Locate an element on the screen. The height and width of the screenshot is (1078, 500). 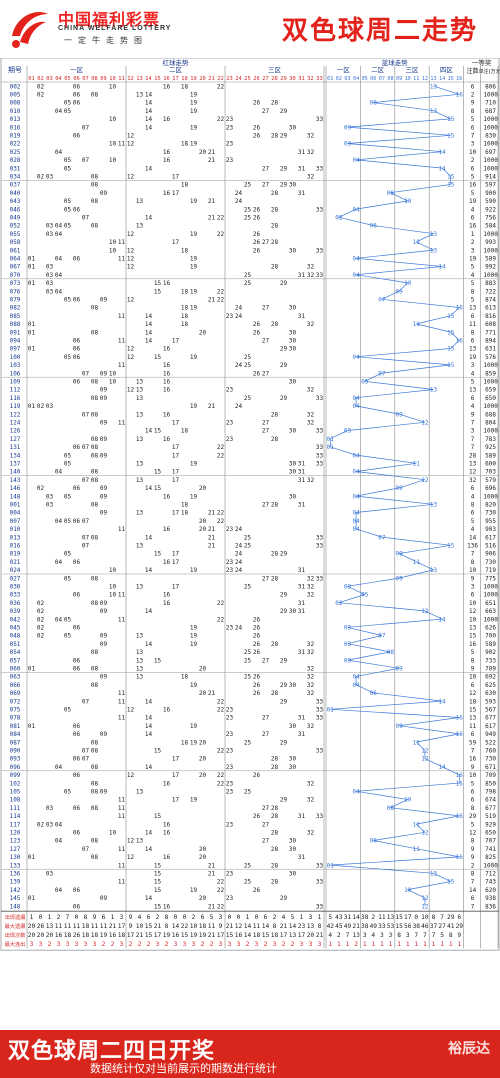
blue-stat-value: 15 is located at coordinates (399, 917).